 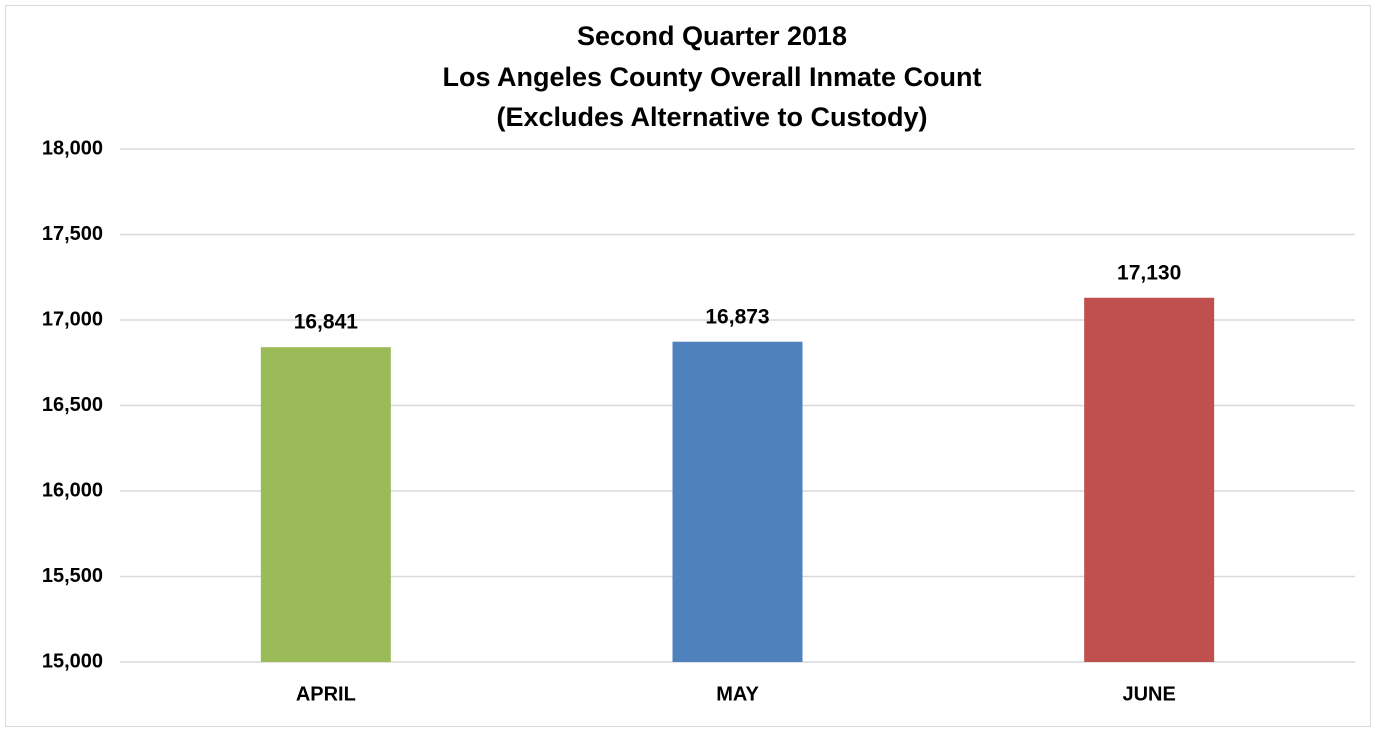 What do you see at coordinates (72, 234) in the screenshot?
I see `y-tick-label: 17,500` at bounding box center [72, 234].